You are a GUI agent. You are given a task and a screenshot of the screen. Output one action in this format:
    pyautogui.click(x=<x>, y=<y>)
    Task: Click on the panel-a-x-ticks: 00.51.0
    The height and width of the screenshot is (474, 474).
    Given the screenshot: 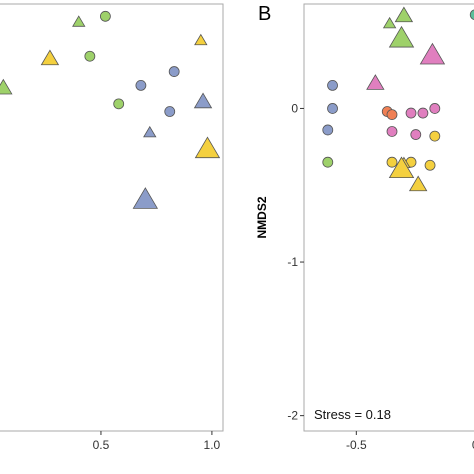 What is the action you would take?
    pyautogui.click(x=157, y=441)
    